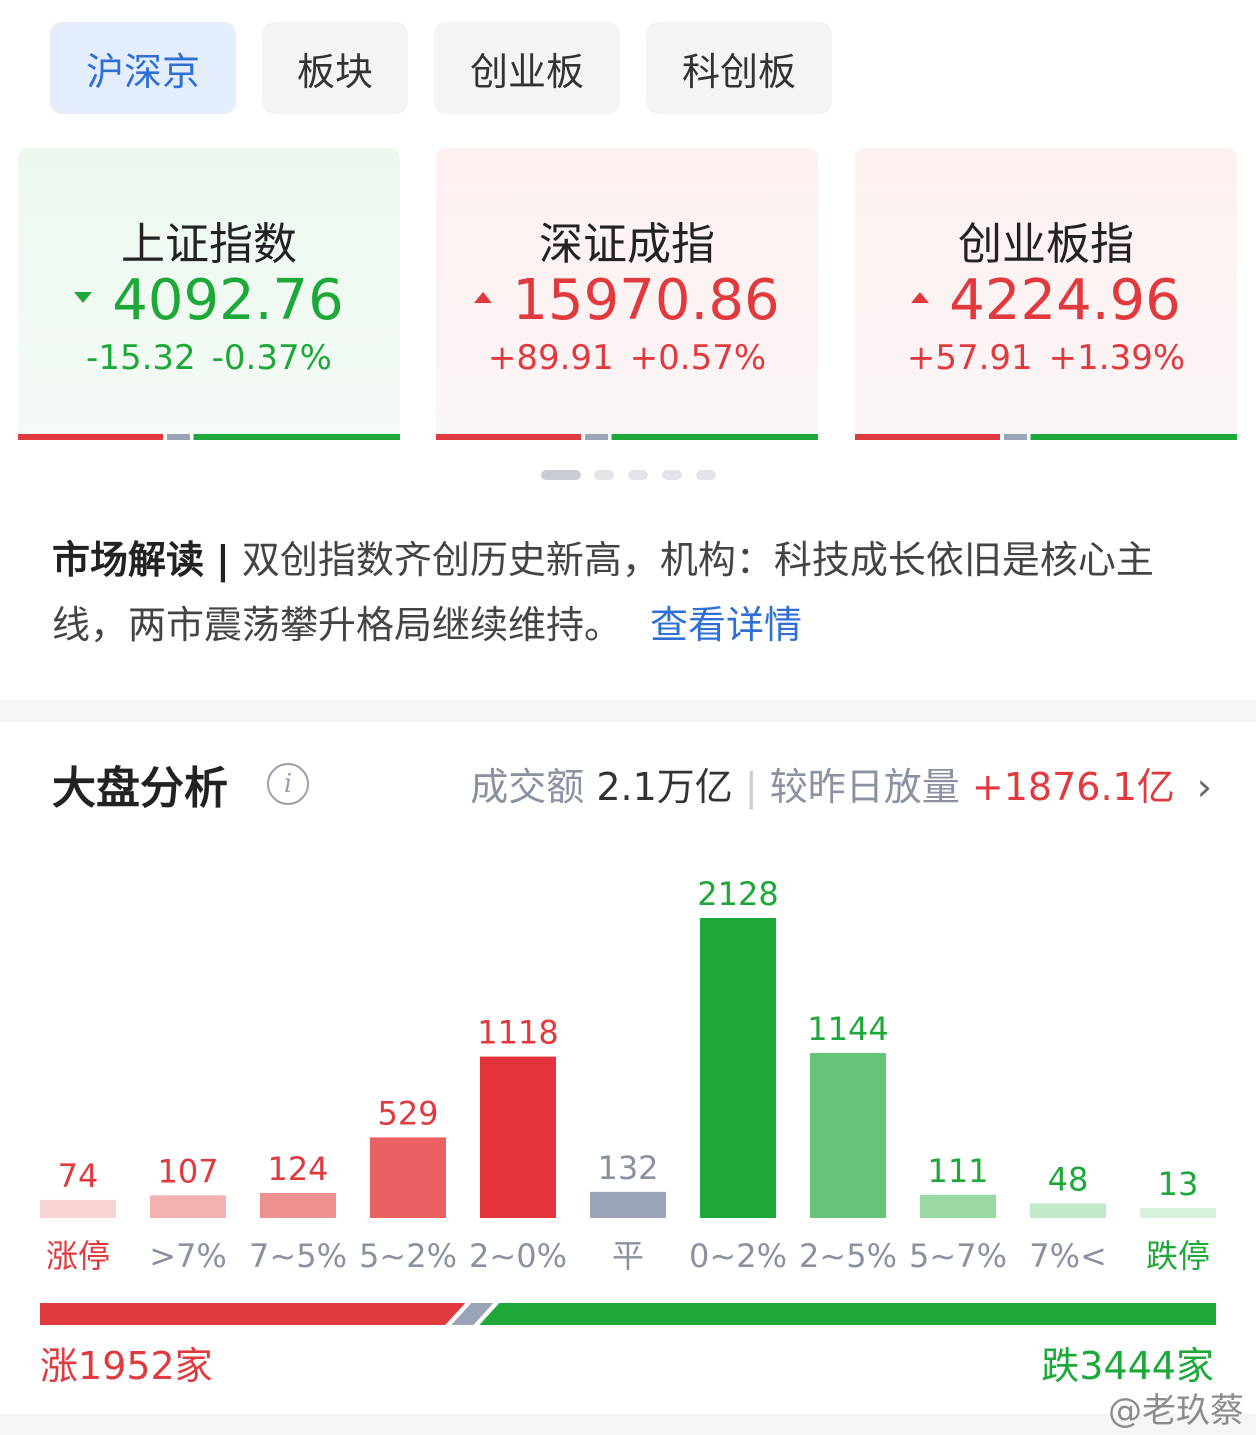 This screenshot has width=1256, height=1435. I want to click on category-label: 涨停, so click(78, 1256).